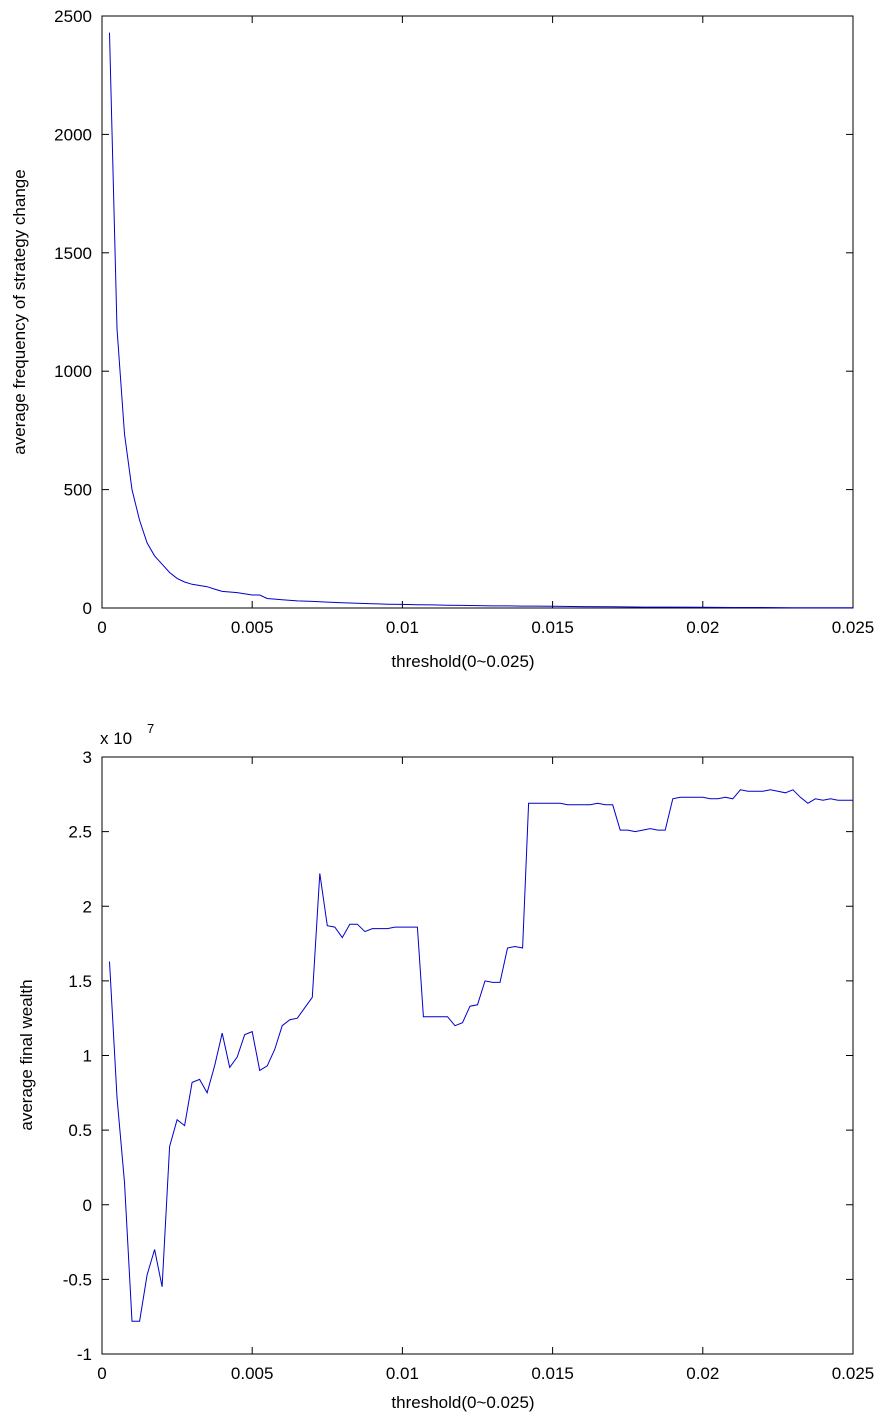 The height and width of the screenshot is (1414, 881). What do you see at coordinates (73, 371) in the screenshot?
I see `y-tick-label: 1000` at bounding box center [73, 371].